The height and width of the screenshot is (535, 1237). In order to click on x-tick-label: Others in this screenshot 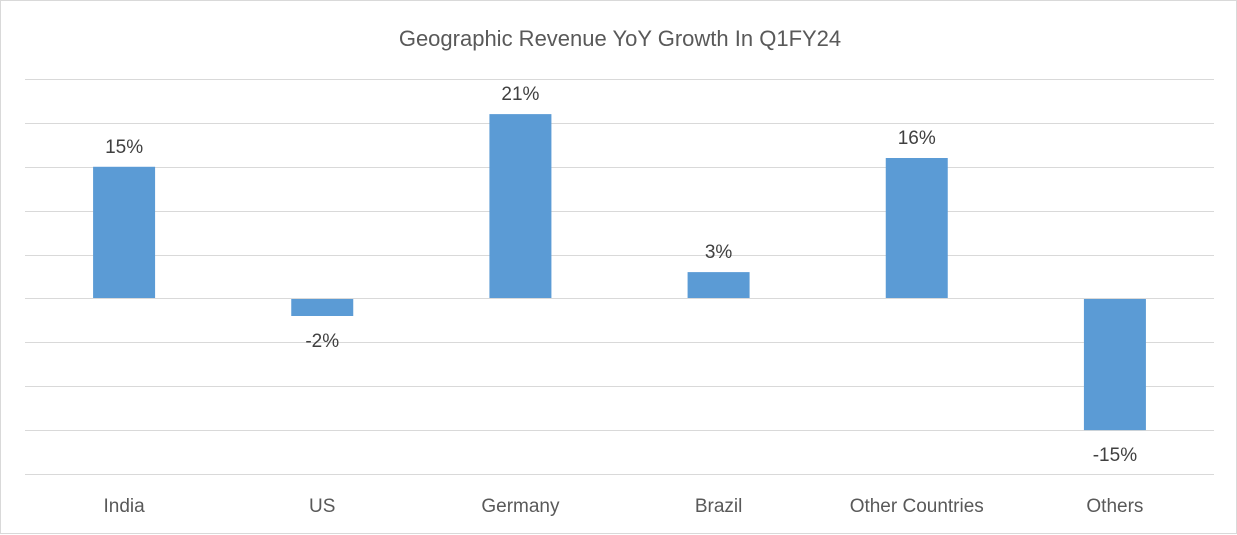, I will do `click(1114, 506)`.